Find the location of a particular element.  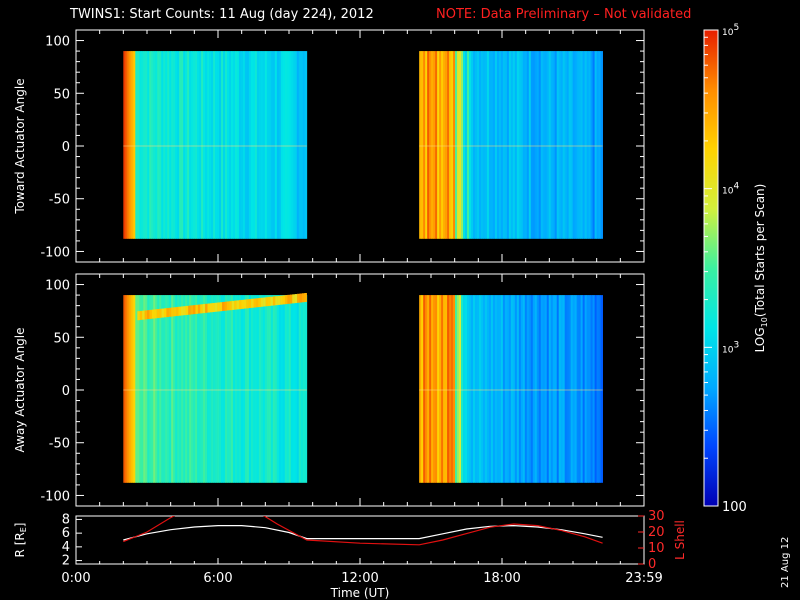

orbit-left-tick-label: 2 is located at coordinates (66, 561).